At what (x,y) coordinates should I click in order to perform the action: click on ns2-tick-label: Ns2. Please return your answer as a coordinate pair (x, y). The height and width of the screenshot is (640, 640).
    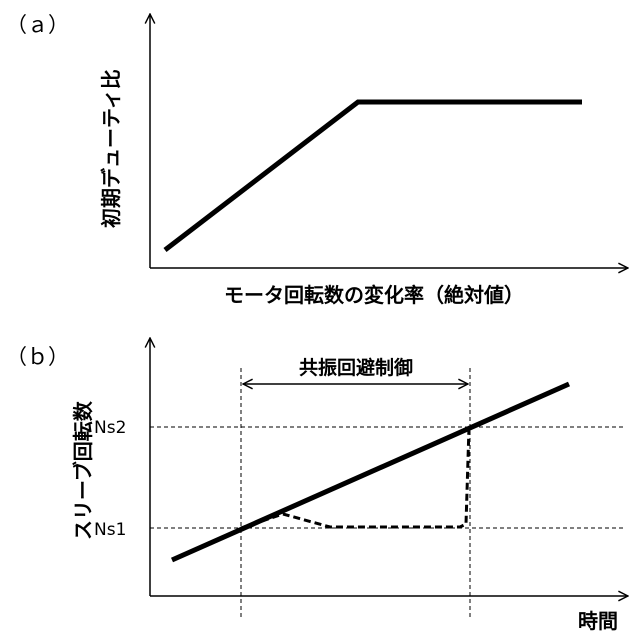
    Looking at the image, I should click on (110, 428).